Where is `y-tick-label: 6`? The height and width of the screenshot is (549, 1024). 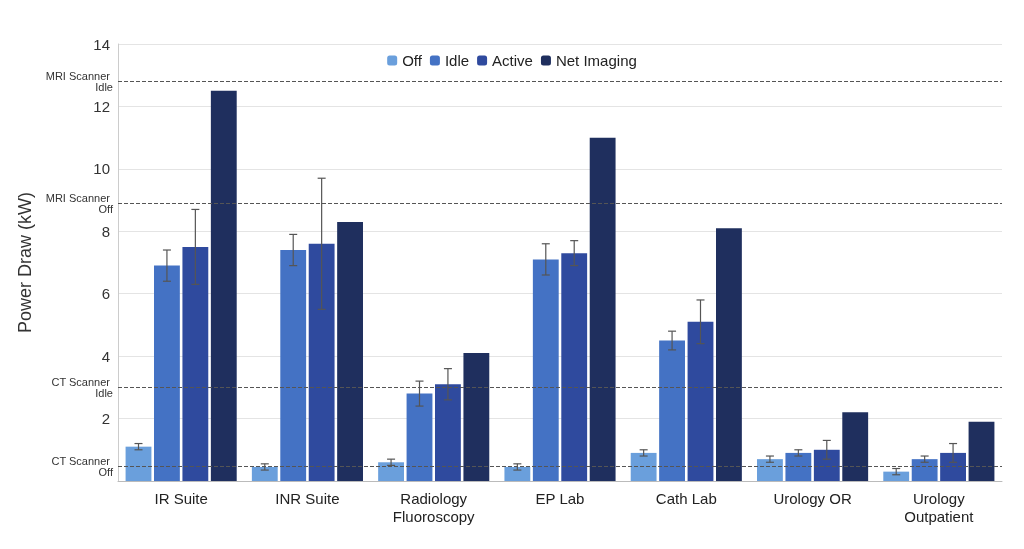 y-tick-label: 6 is located at coordinates (105, 294).